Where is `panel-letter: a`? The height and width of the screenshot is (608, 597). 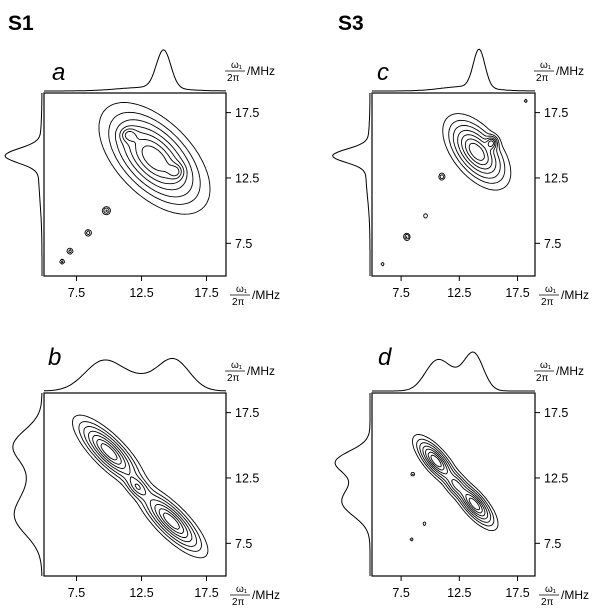
panel-letter: a is located at coordinates (58, 72).